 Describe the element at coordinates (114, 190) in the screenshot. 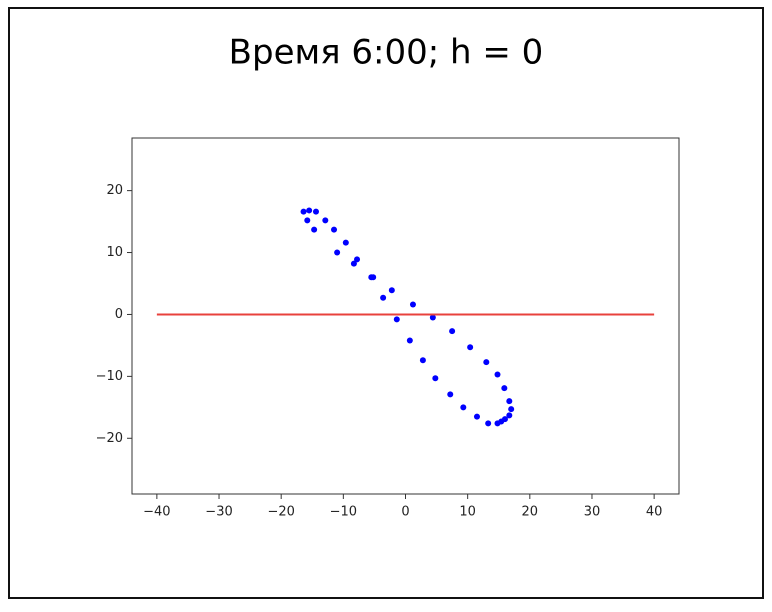

I see `y-tick-label: 20` at that location.